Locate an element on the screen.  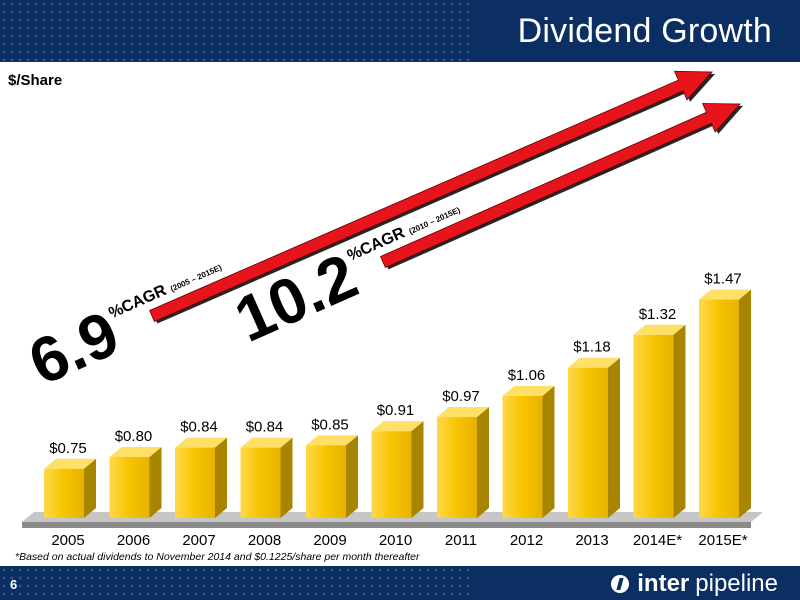
cagr-annotation-2010: 10.2%CAGR(2010 – 2015E) is located at coordinates (342, 280).